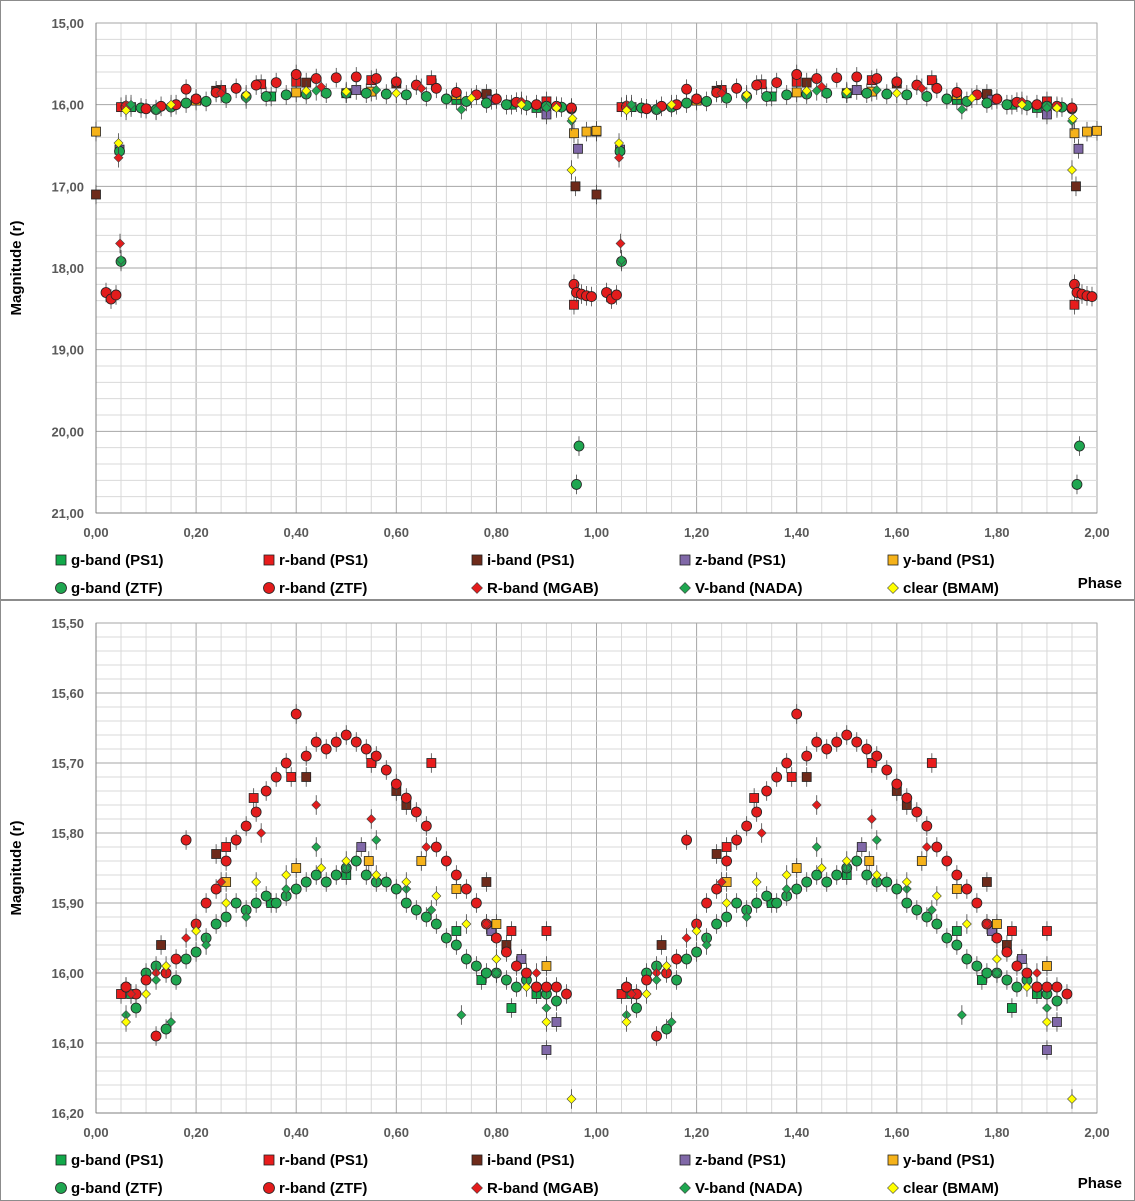 The height and width of the screenshot is (1201, 1135). Describe the element at coordinates (67, 903) in the screenshot. I see `y-tick-label: 15,90` at that location.